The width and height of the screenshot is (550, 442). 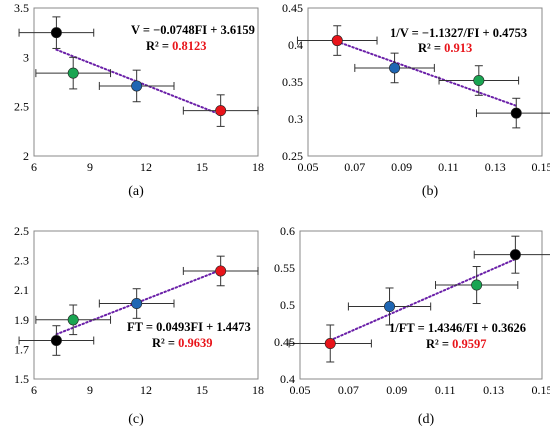 I want to click on panel-d-marks, so click(x=419, y=299).